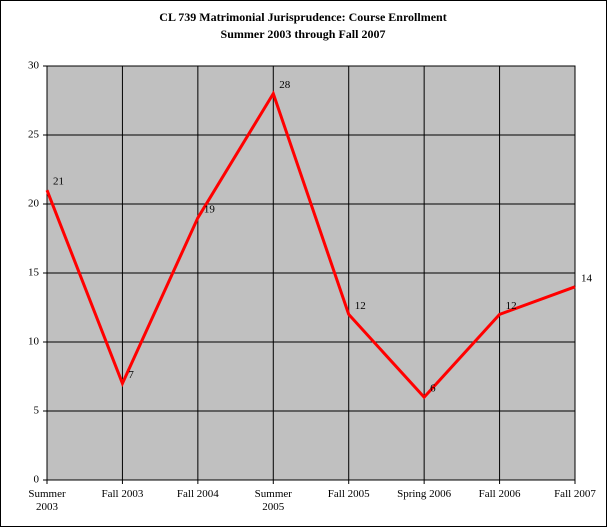  I want to click on x-tick-label: Spring 2006, so click(424, 494).